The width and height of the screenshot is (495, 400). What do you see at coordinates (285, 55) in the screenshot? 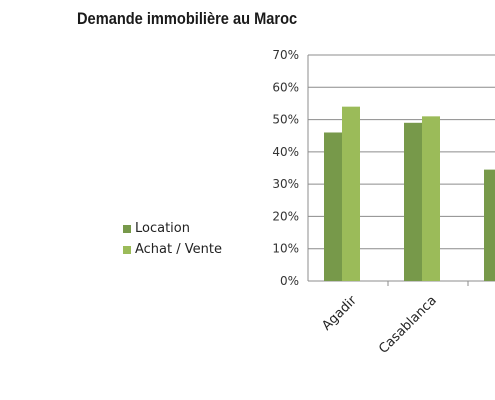
I see `y-tick-label: 70%` at bounding box center [285, 55].